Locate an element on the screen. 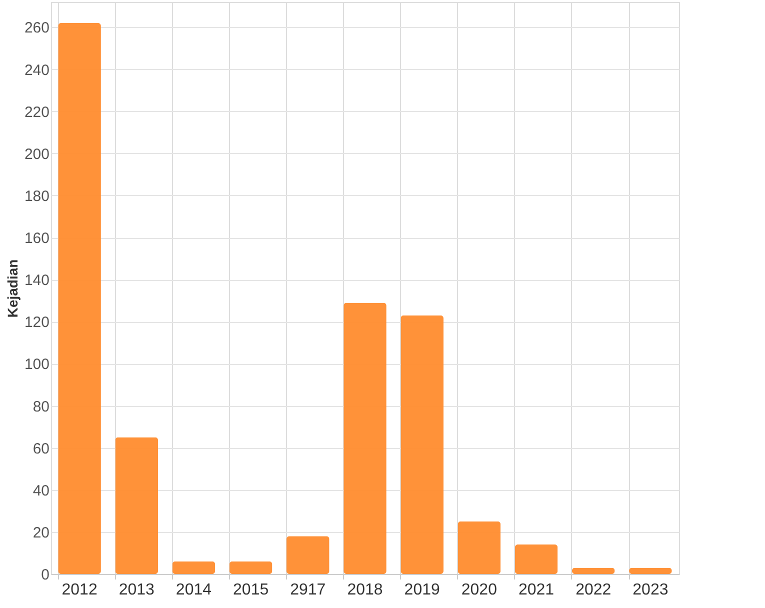 The width and height of the screenshot is (765, 608). y-tick-label: 20 is located at coordinates (41, 533).